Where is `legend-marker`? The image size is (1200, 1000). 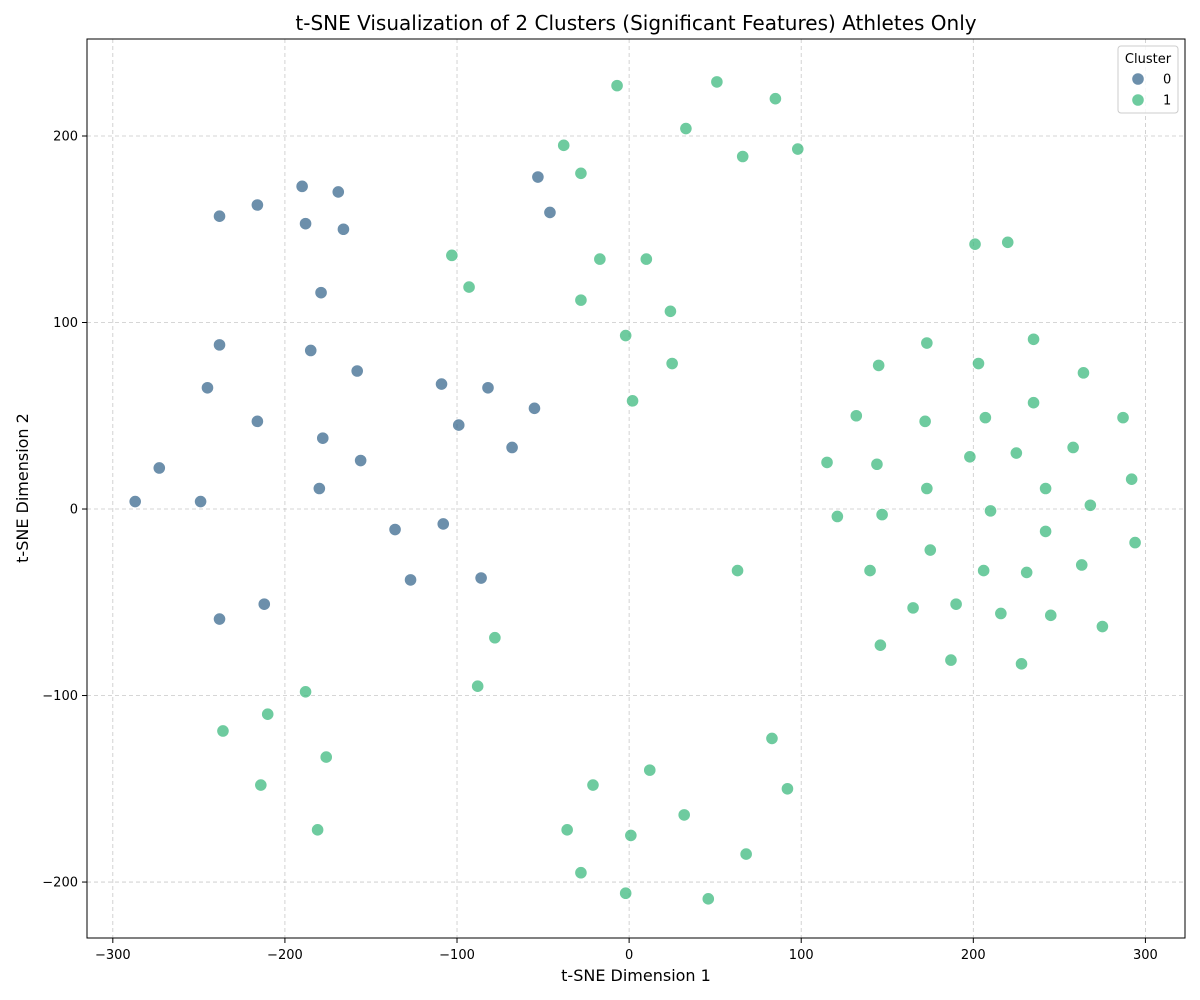 legend-marker is located at coordinates (1138, 100).